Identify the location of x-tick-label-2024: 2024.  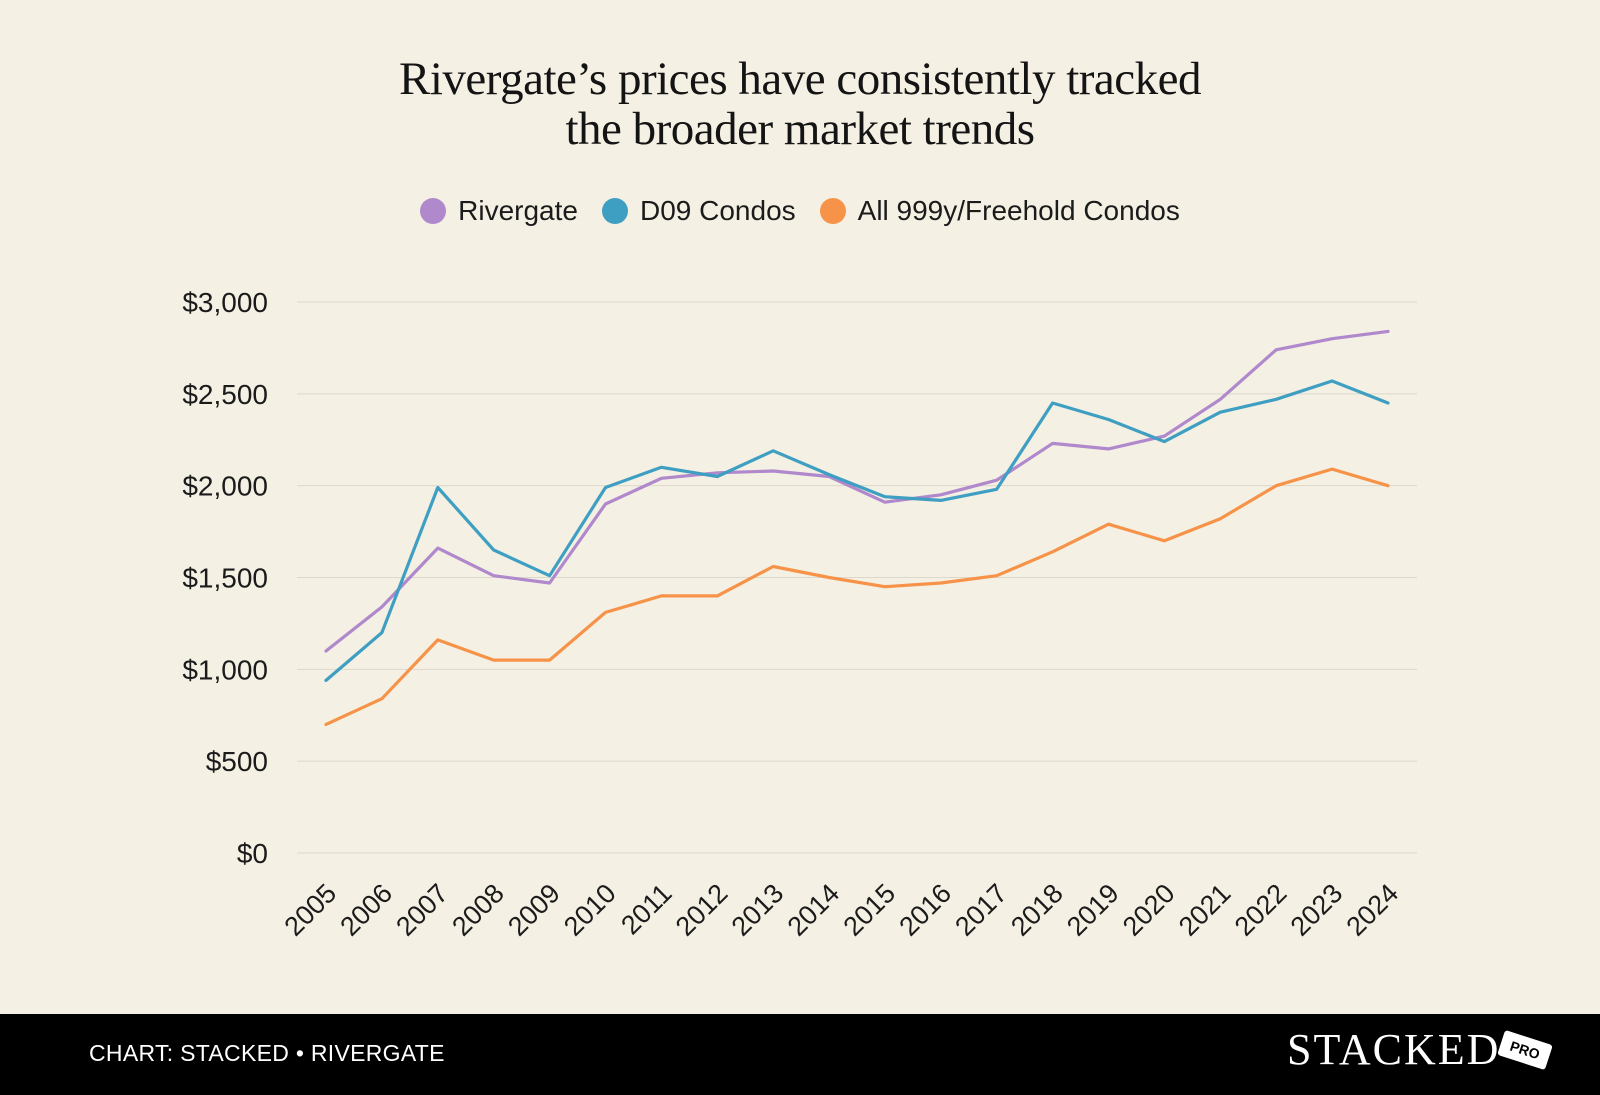
(1373, 910).